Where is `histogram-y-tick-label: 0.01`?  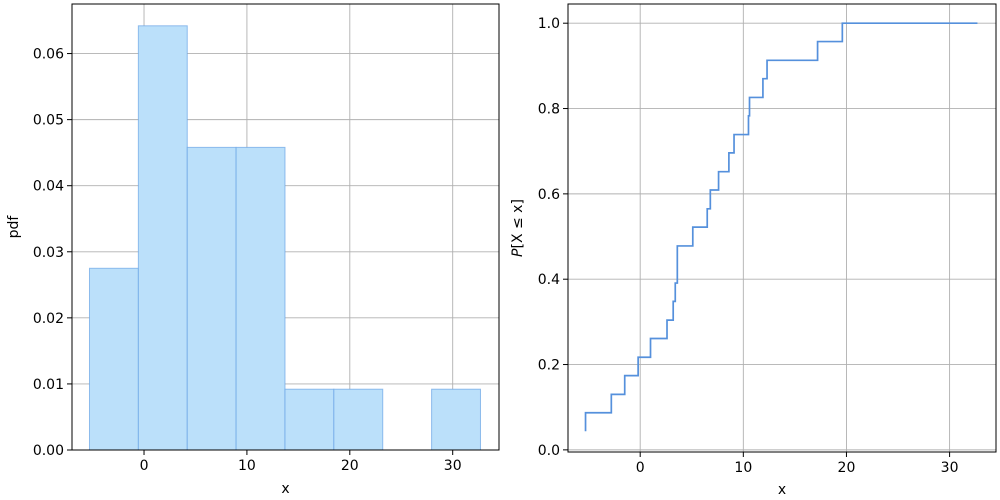
histogram-y-tick-label: 0.01 is located at coordinates (48, 385).